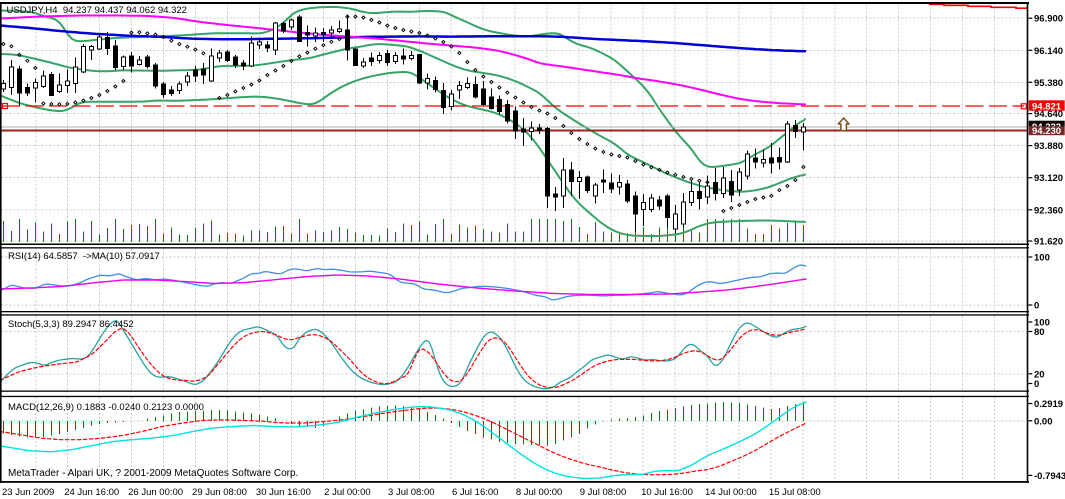  I want to click on svg-text: 92.360, so click(1048, 210).